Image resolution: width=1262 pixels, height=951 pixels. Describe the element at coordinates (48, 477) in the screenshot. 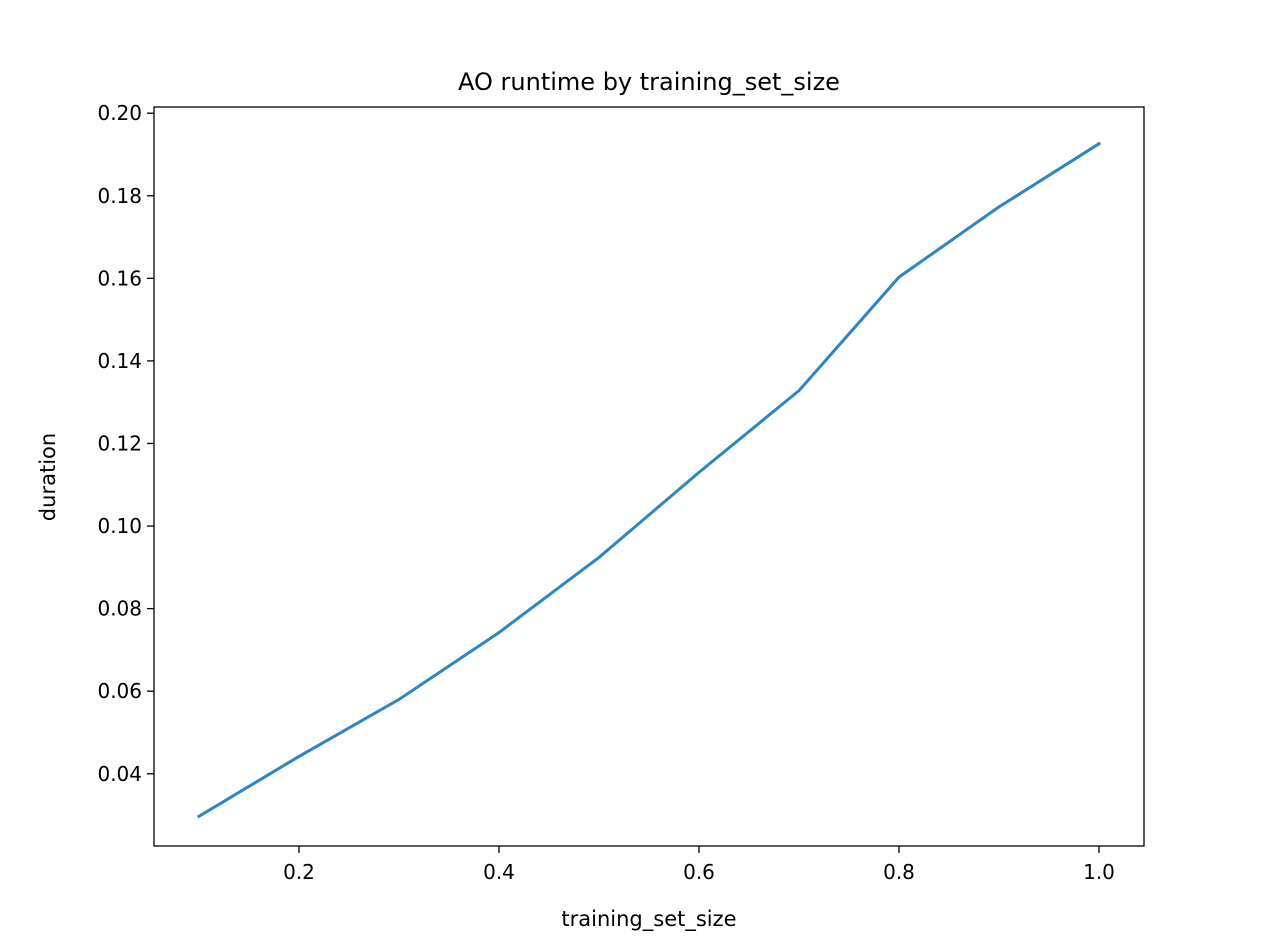

I see `y-axis-label: duration` at that location.